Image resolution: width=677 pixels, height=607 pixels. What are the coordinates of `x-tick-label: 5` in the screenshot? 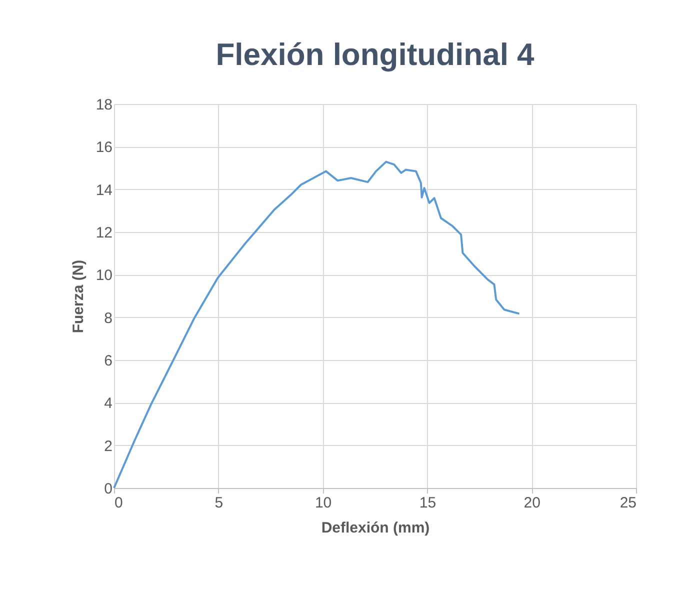 It's located at (219, 503).